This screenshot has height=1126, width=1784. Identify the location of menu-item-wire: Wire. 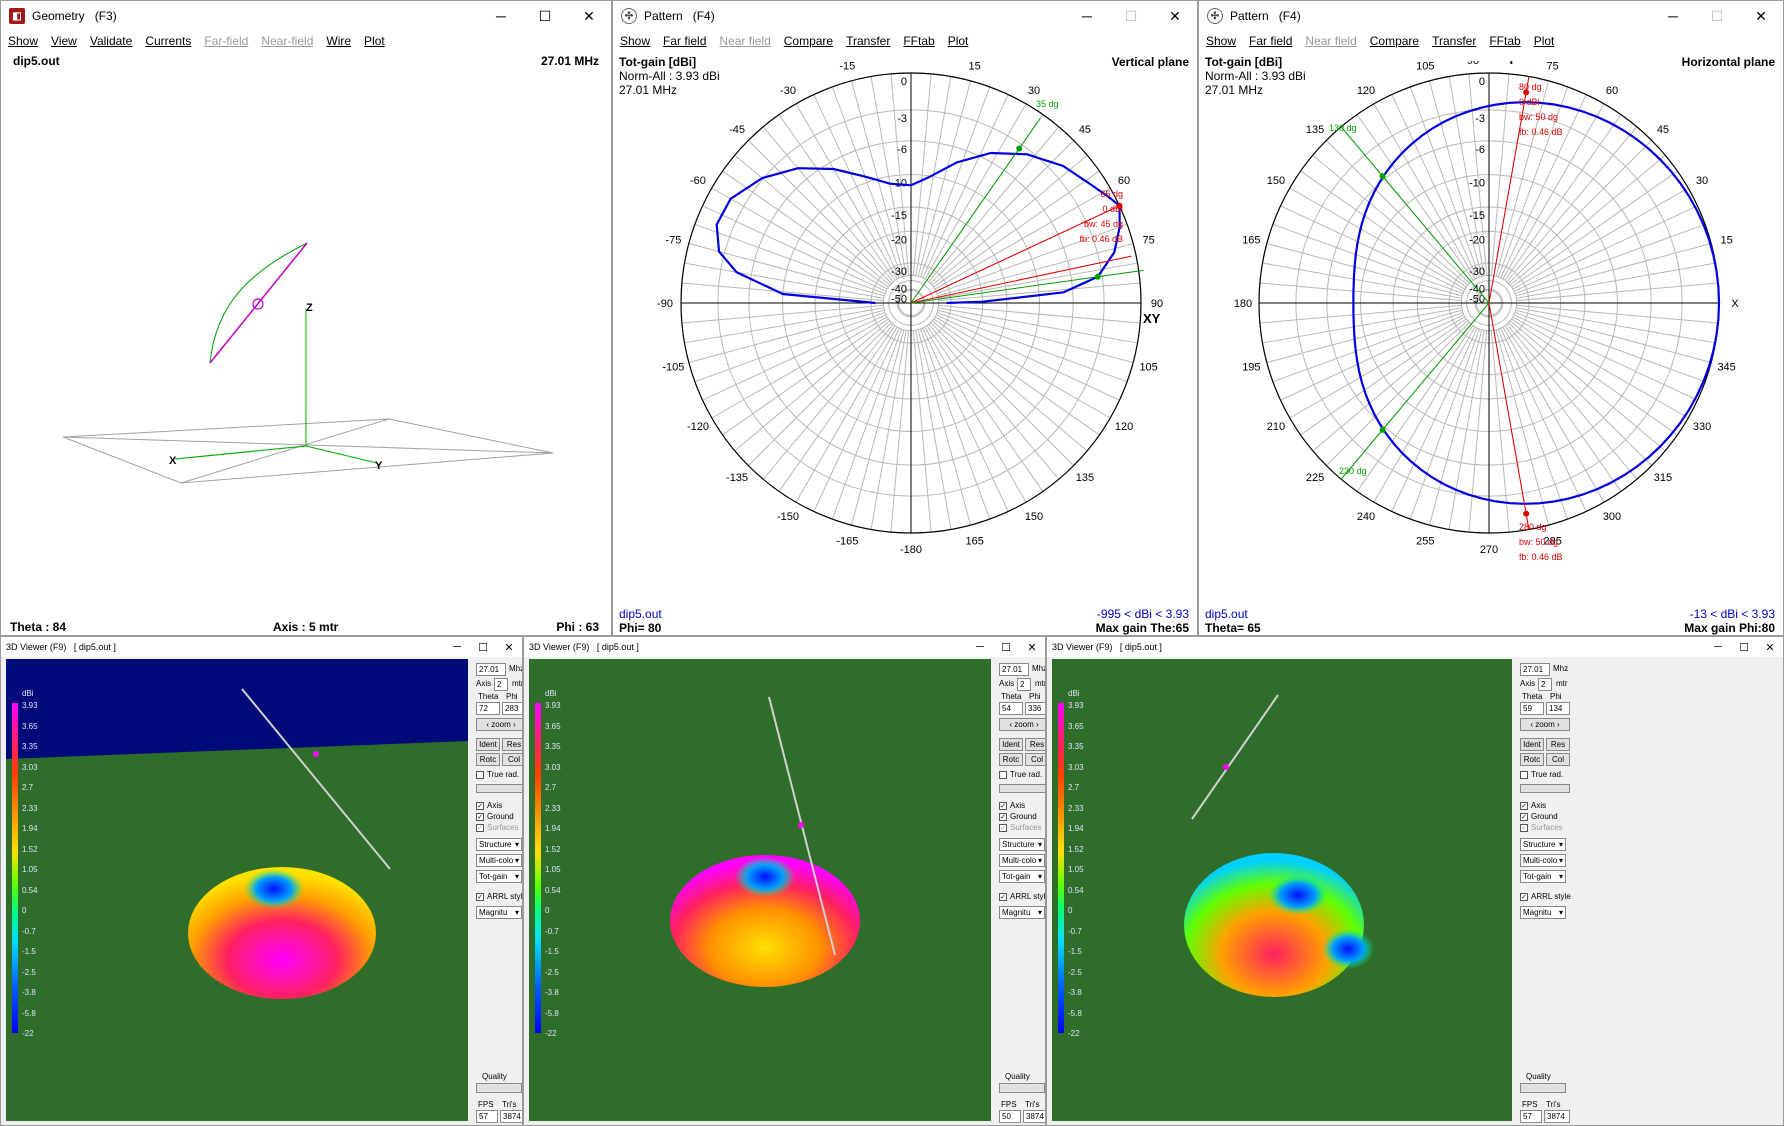
(339, 41).